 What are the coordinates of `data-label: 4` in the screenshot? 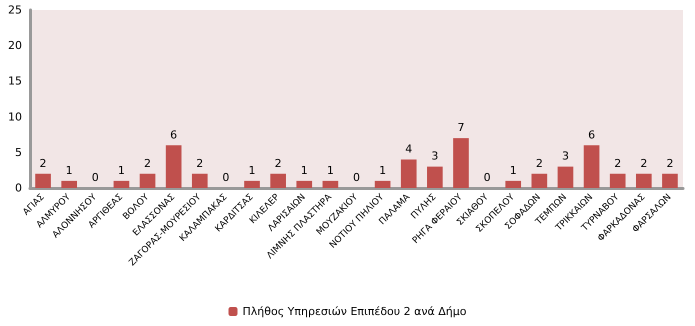 It's located at (408, 149).